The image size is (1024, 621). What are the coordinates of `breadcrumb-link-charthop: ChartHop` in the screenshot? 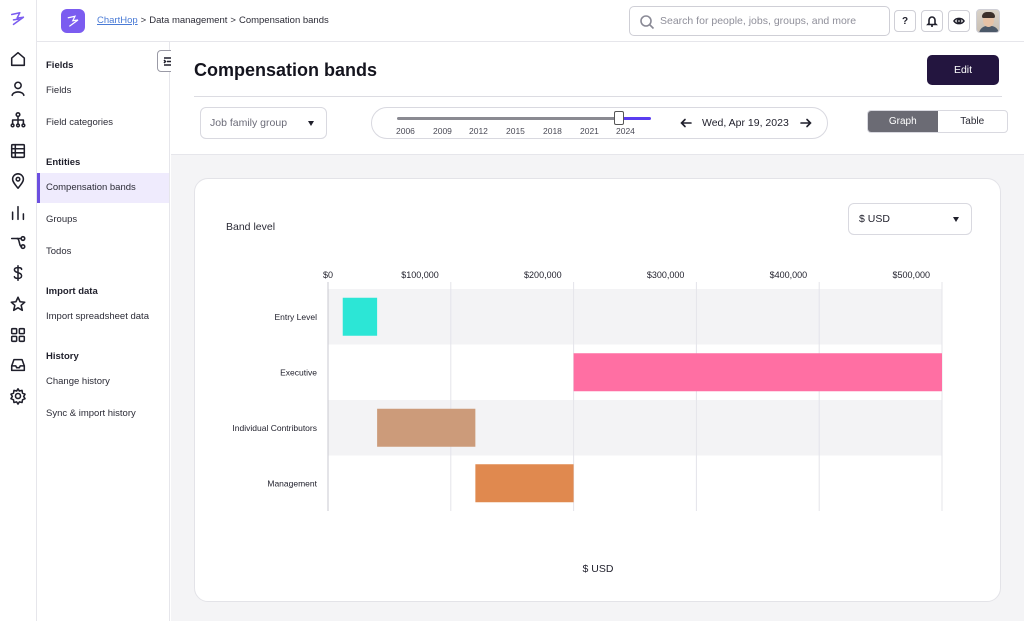 It's located at (117, 20).